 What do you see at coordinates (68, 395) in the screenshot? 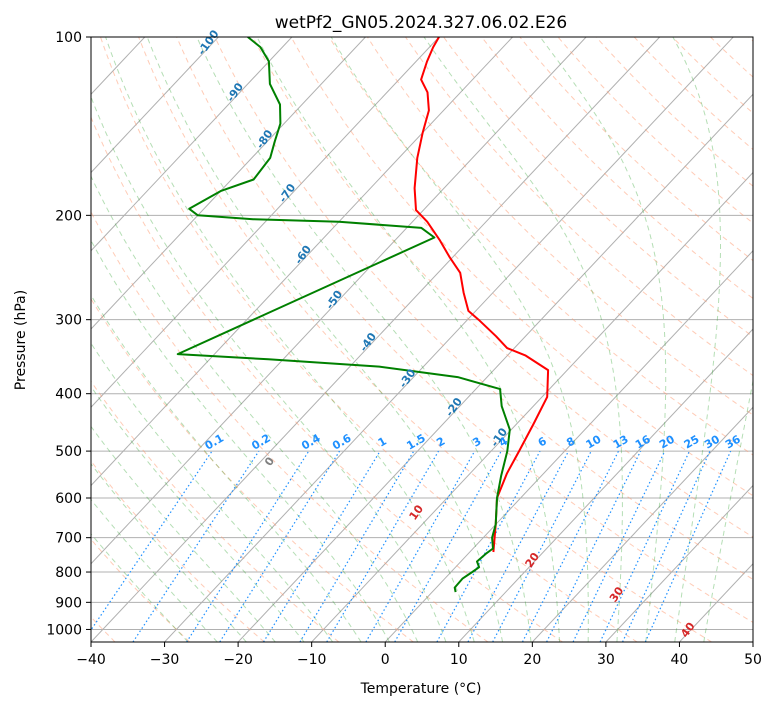
I see `y-tick-label: 400` at bounding box center [68, 395].